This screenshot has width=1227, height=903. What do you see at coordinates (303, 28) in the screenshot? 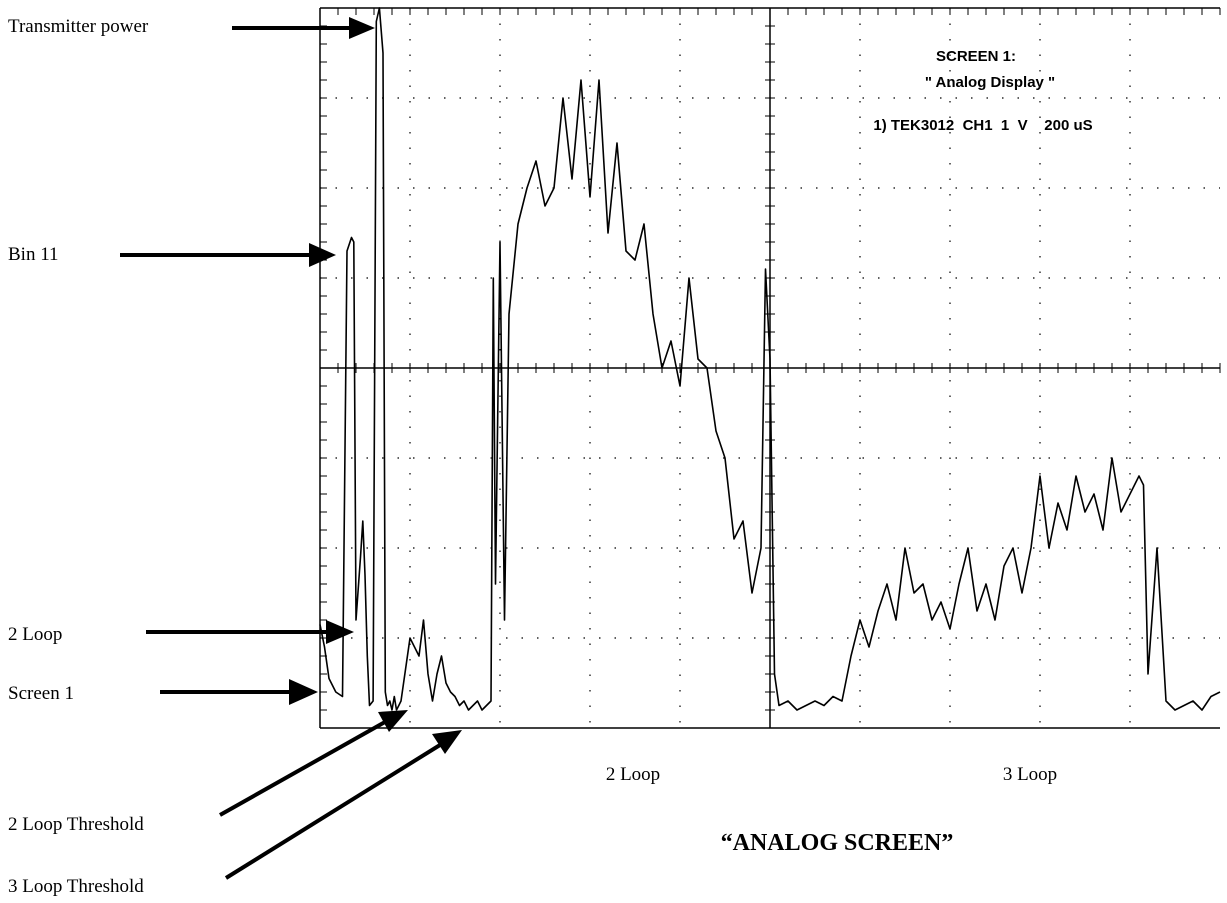
I see `arrow-transmitter-power` at bounding box center [303, 28].